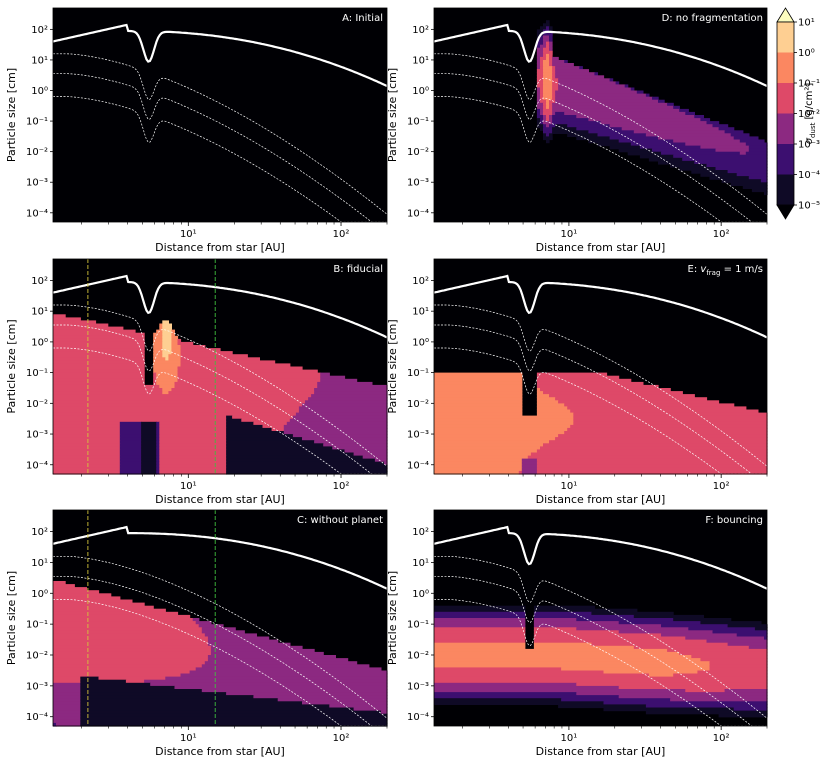 The width and height of the screenshot is (830, 770). What do you see at coordinates (392, 366) in the screenshot?
I see `y-axis-label: Particle size [cm]` at bounding box center [392, 366].